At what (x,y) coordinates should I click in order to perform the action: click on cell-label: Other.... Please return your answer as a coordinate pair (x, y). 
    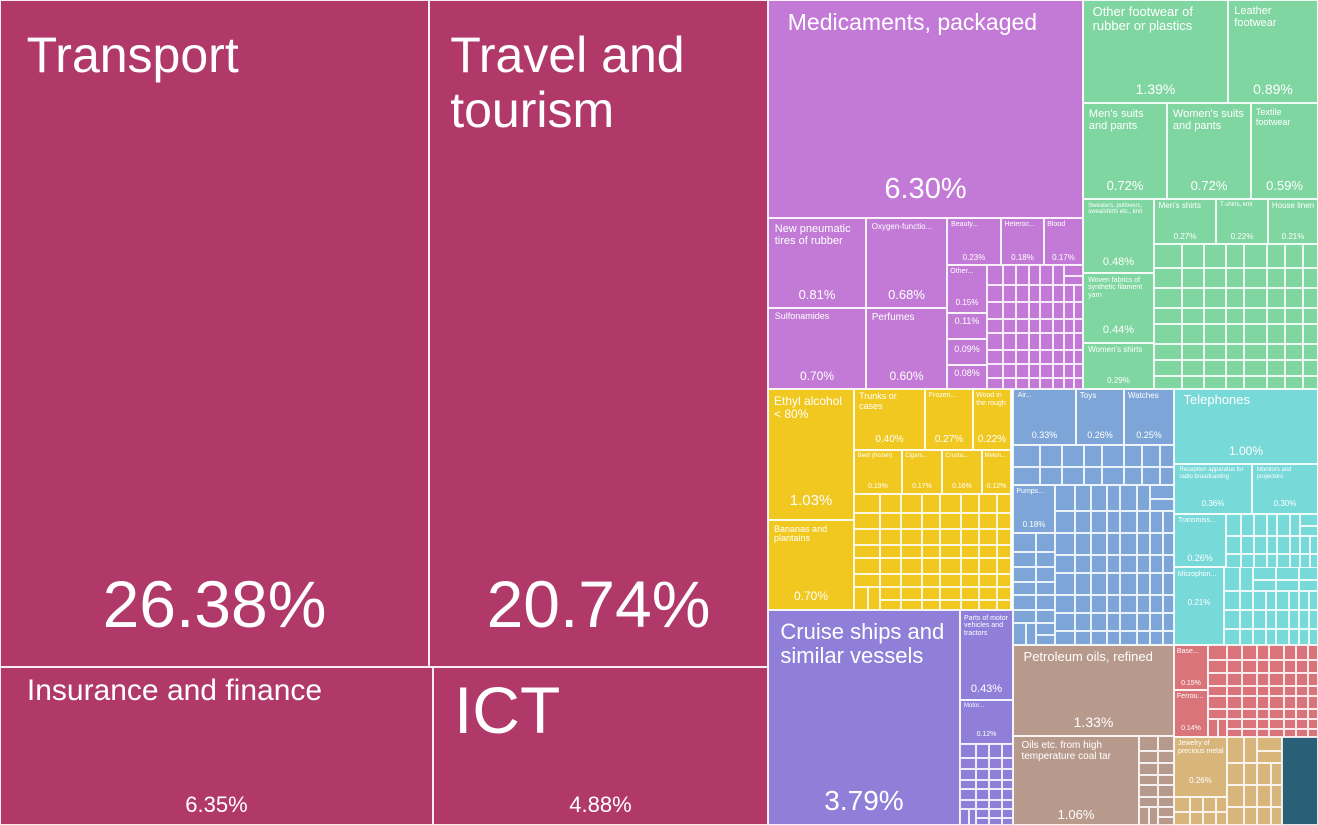
    Looking at the image, I should click on (962, 271).